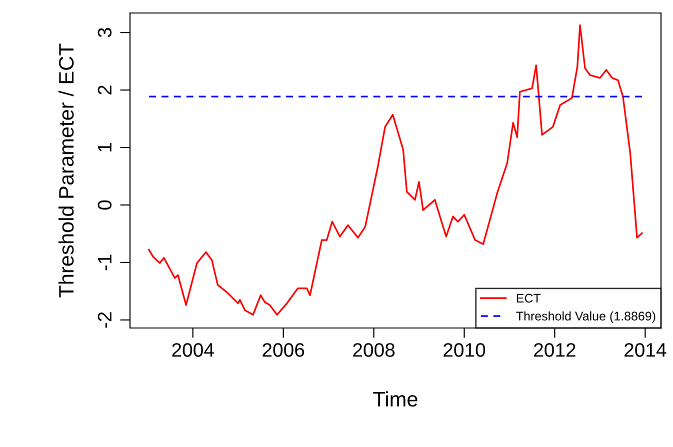 This screenshot has width=673, height=447. Describe the element at coordinates (105, 147) in the screenshot. I see `y-tick-label: 1` at that location.